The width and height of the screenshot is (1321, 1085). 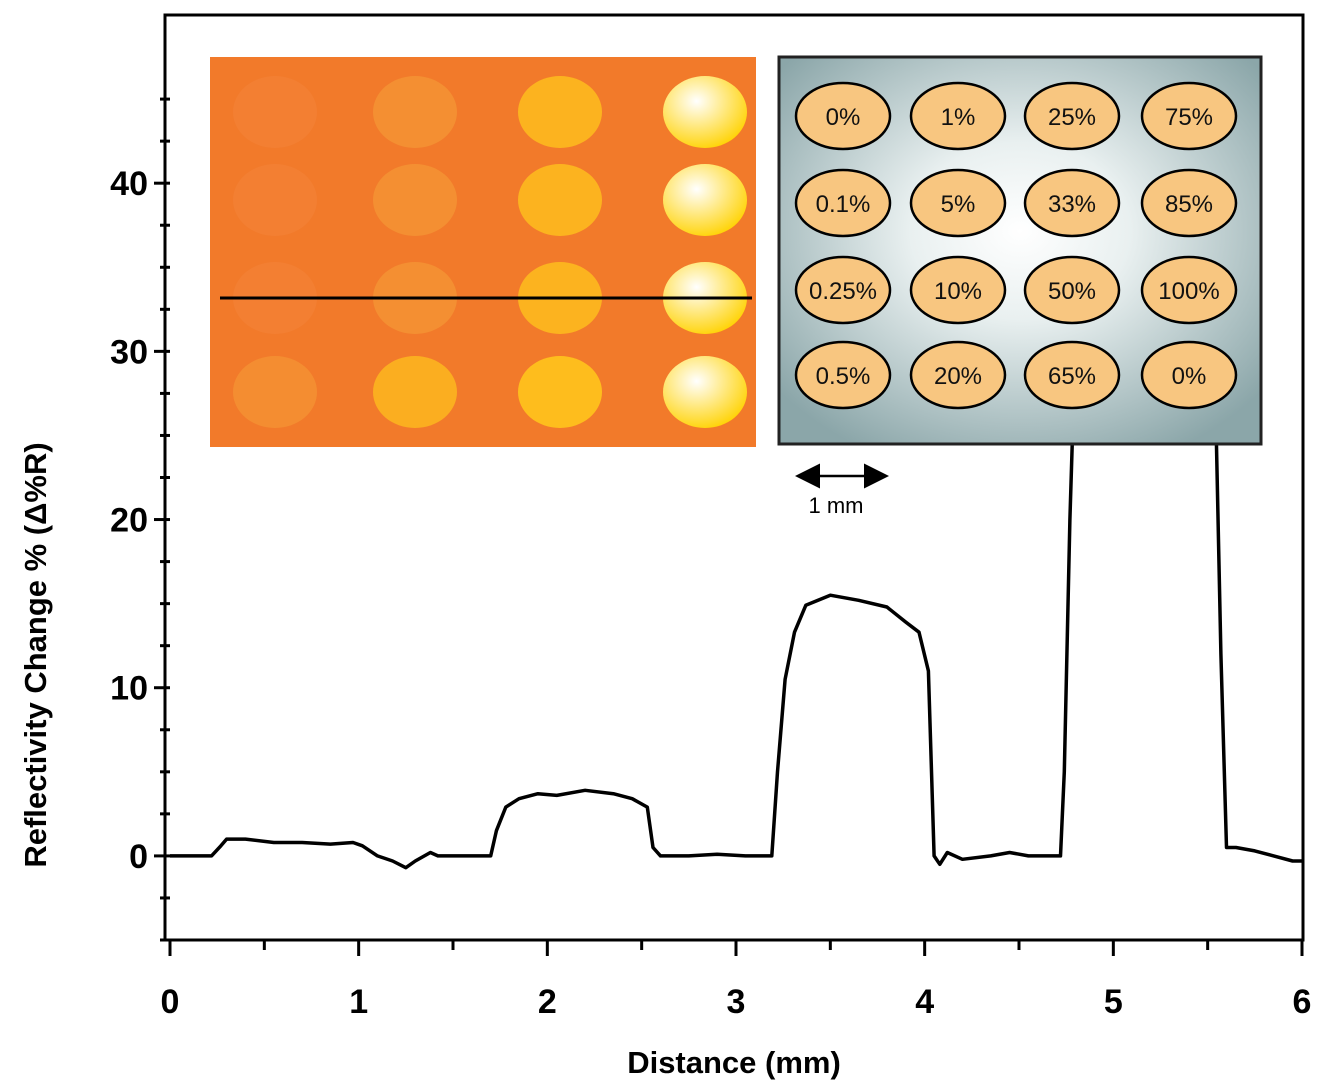 I want to click on well-spot: 75%, so click(x=1189, y=116).